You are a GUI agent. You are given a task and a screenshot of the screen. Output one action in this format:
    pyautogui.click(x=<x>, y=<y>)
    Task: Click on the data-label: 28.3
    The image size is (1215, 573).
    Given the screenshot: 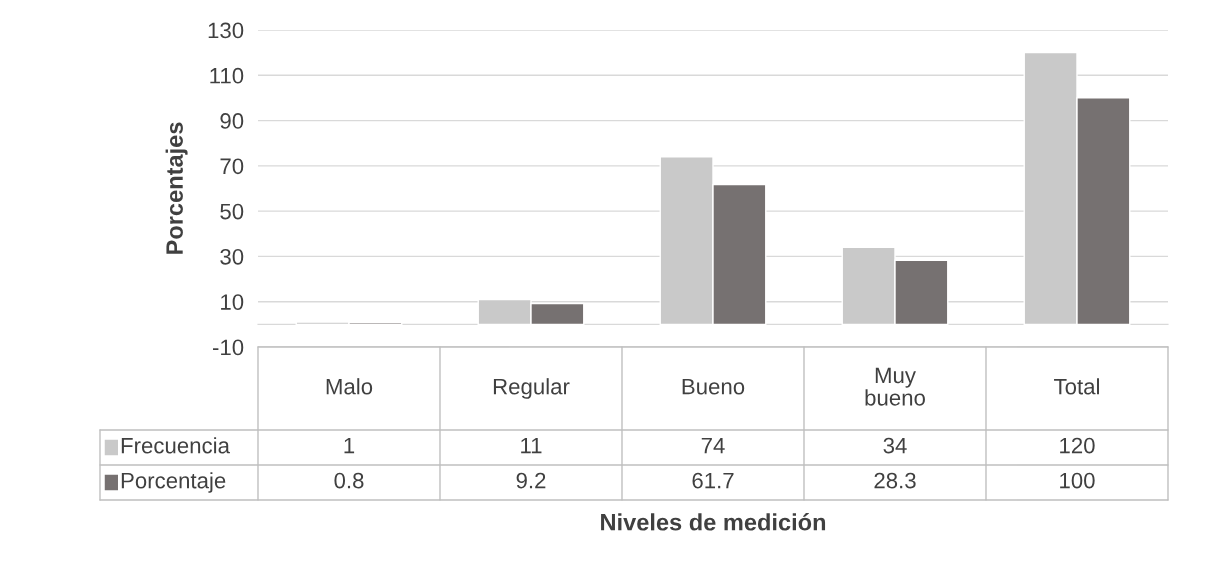 What is the action you would take?
    pyautogui.click(x=895, y=480)
    